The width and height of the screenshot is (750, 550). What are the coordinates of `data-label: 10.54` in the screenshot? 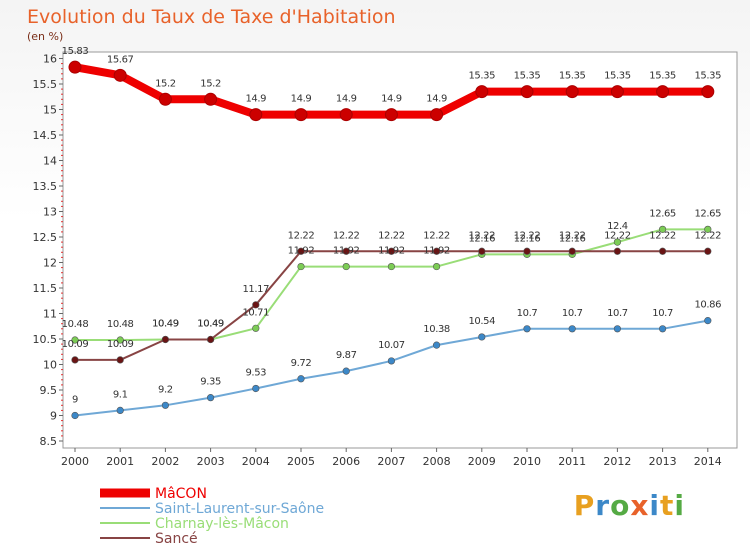 It's located at (481, 321).